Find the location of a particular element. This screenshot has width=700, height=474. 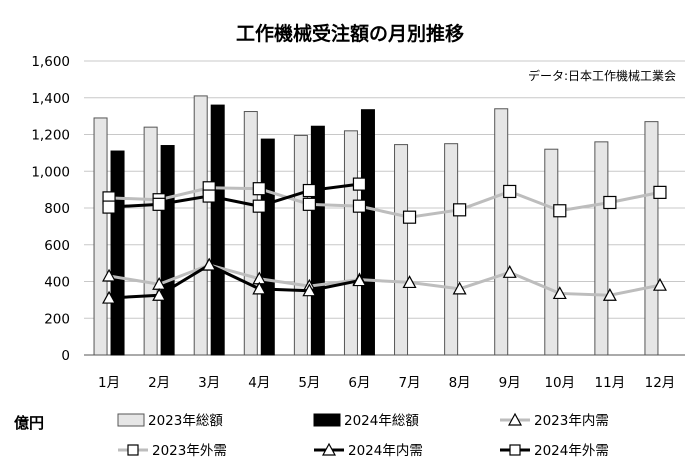

x-tick-label: 10月 is located at coordinates (559, 383).